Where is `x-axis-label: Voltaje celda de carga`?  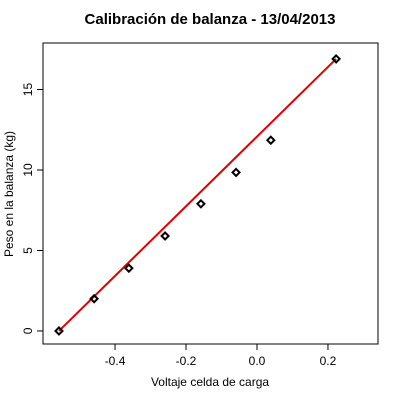 x-axis-label: Voltaje celda de carga is located at coordinates (210, 382).